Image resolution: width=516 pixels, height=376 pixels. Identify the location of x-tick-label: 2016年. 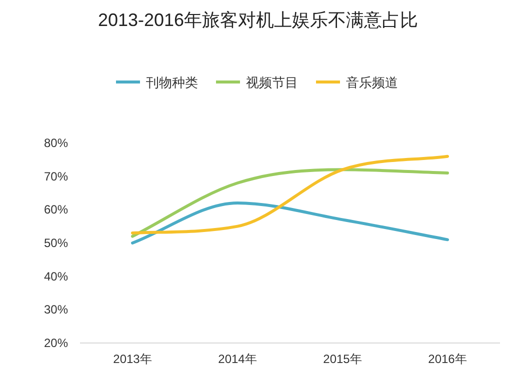
(447, 359).